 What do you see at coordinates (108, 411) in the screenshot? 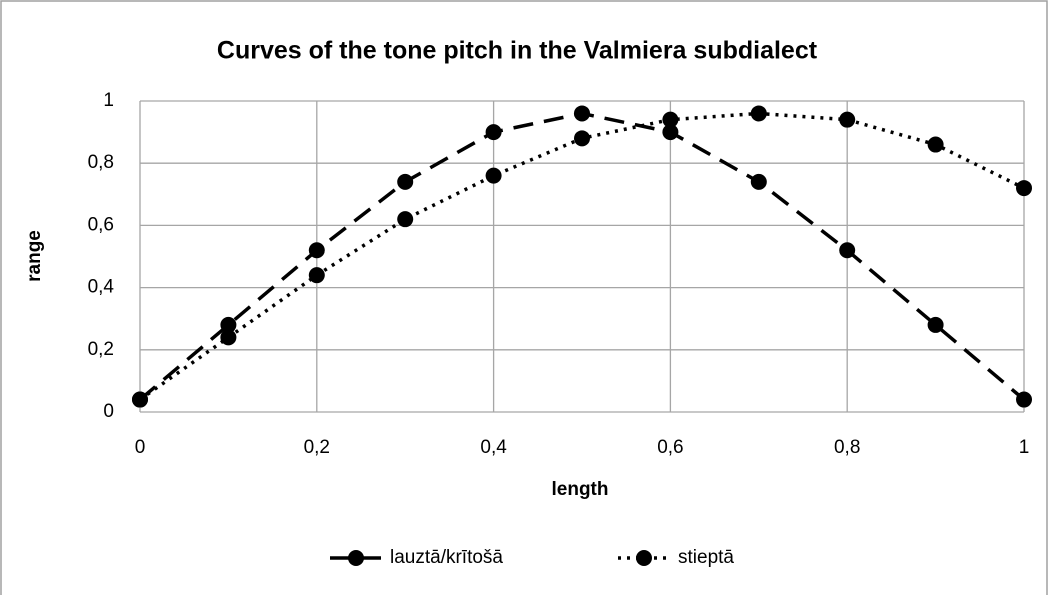
I see `y-tick-label: 0` at bounding box center [108, 411].